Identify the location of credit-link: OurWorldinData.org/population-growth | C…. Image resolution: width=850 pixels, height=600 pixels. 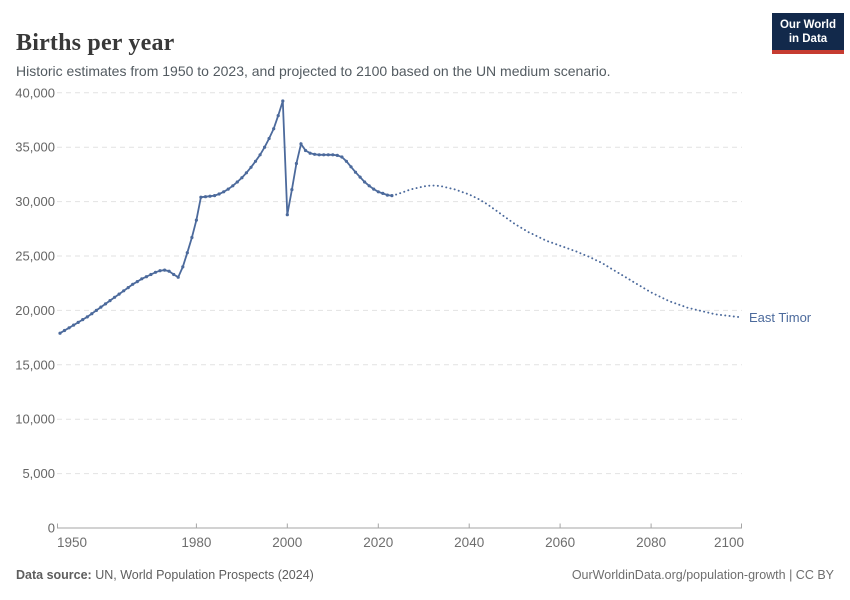
(702, 575).